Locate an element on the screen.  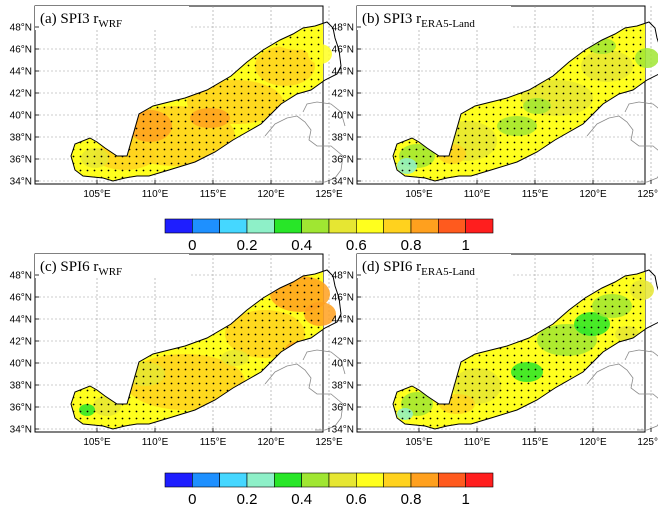
panel-title: (a) SPI3 rWRF is located at coordinates (112, 18).